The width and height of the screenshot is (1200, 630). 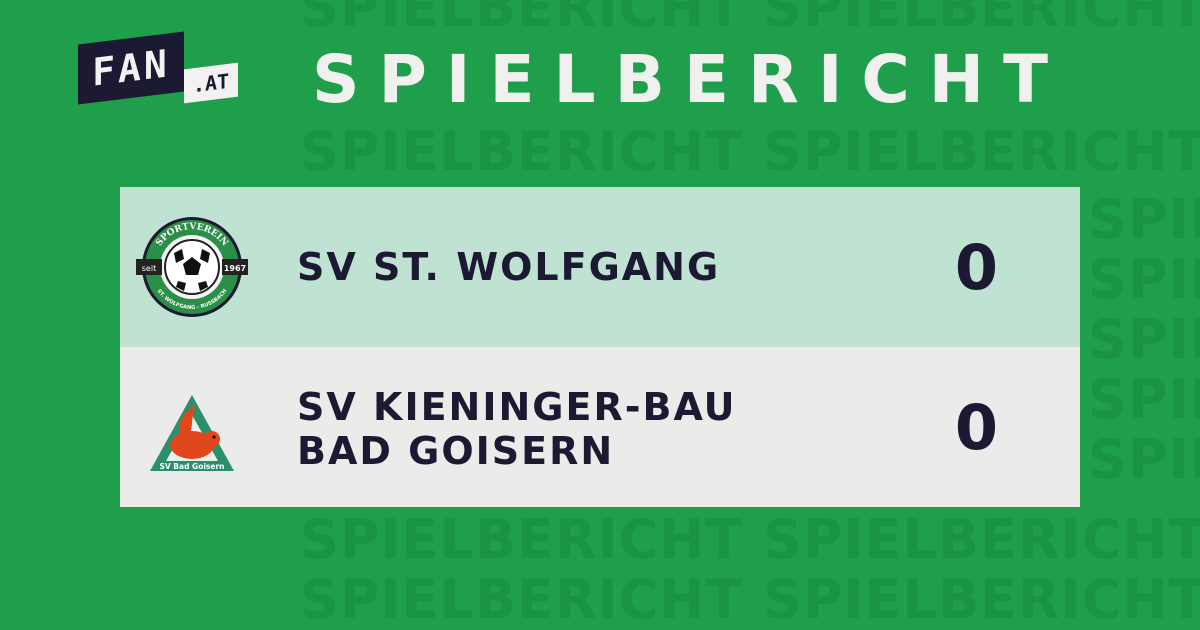 What do you see at coordinates (149, 268) in the screenshot?
I see `svg-text: seit` at bounding box center [149, 268].